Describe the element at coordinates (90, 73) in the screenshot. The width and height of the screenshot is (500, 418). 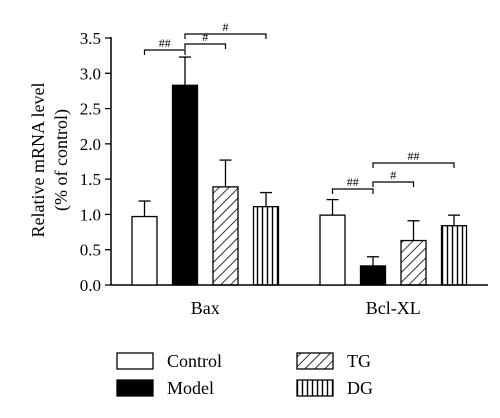
I see `y-tick-label: 3.0` at that location.